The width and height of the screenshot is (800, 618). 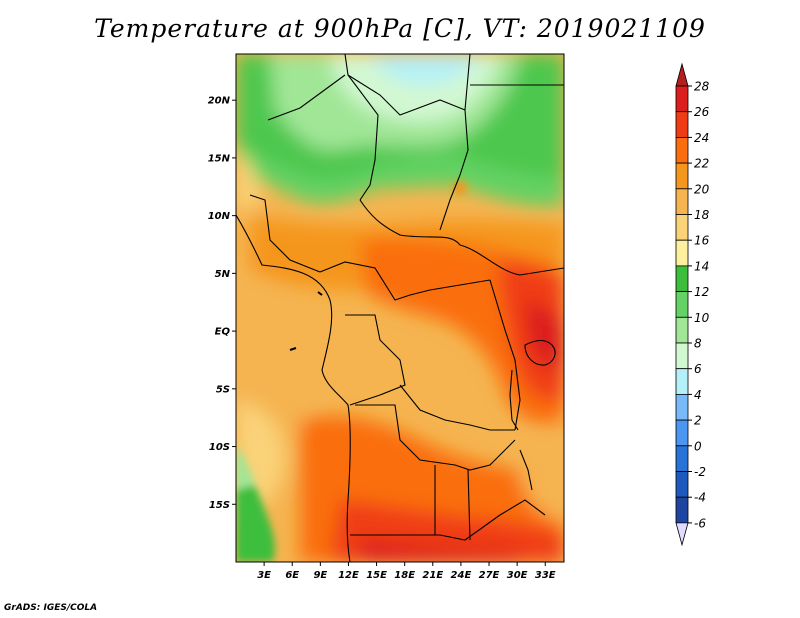 What do you see at coordinates (702, 87) in the screenshot?
I see `colorbar-label: 28` at bounding box center [702, 87].